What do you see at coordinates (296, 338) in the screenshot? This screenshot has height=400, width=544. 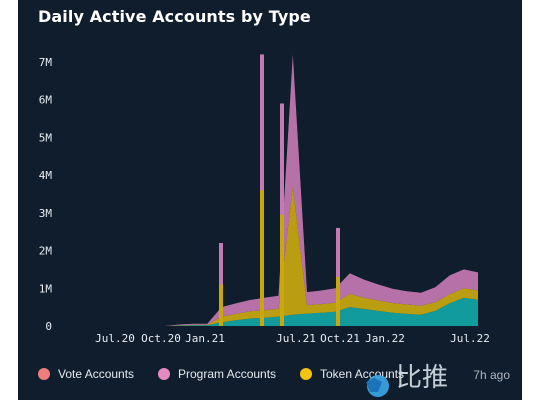 I see `x-tick-label: Jul.21` at bounding box center [296, 338].